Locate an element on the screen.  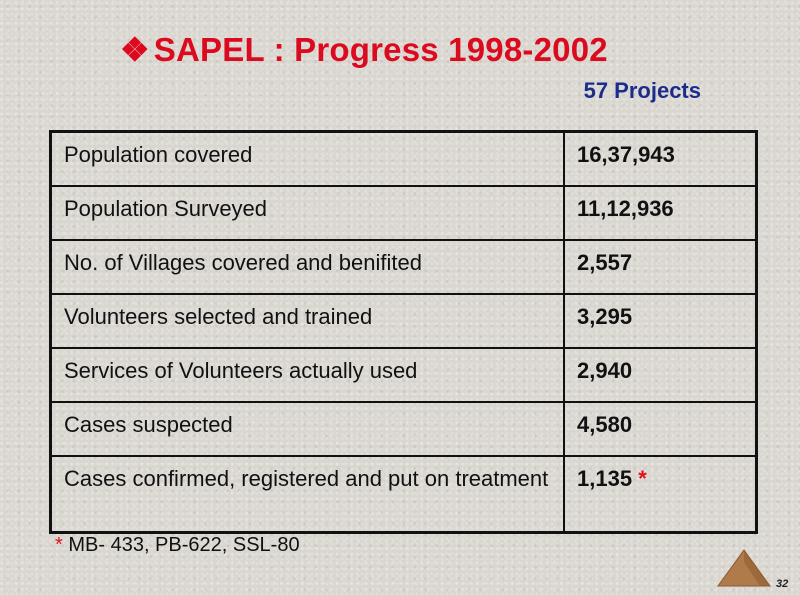
row-value: 16,37,943 is located at coordinates (660, 158).